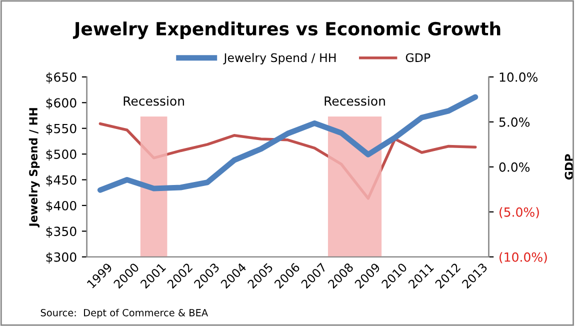 The width and height of the screenshot is (575, 326). I want to click on y2-axis-title: GDP, so click(569, 167).